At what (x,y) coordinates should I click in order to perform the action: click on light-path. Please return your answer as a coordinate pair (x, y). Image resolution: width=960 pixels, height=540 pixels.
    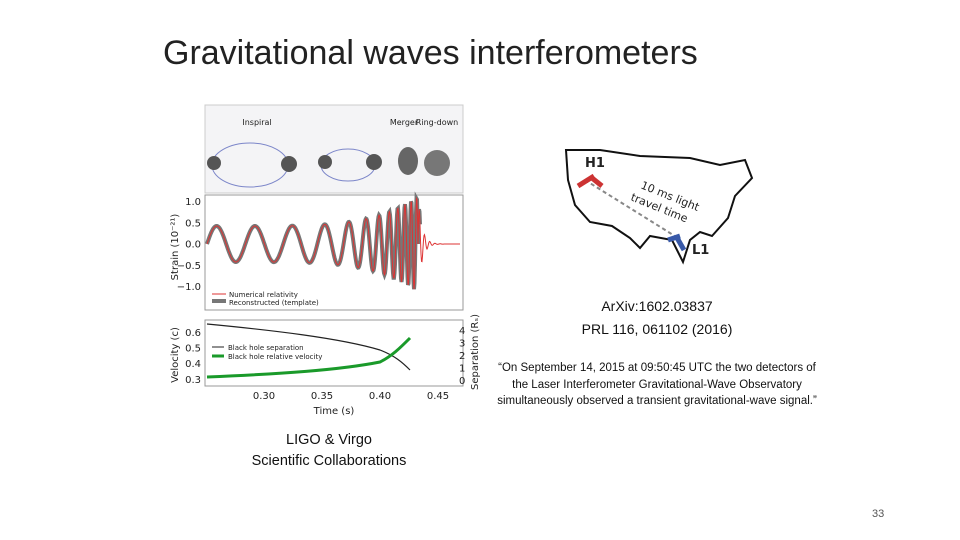
    Looking at the image, I should click on (631, 209).